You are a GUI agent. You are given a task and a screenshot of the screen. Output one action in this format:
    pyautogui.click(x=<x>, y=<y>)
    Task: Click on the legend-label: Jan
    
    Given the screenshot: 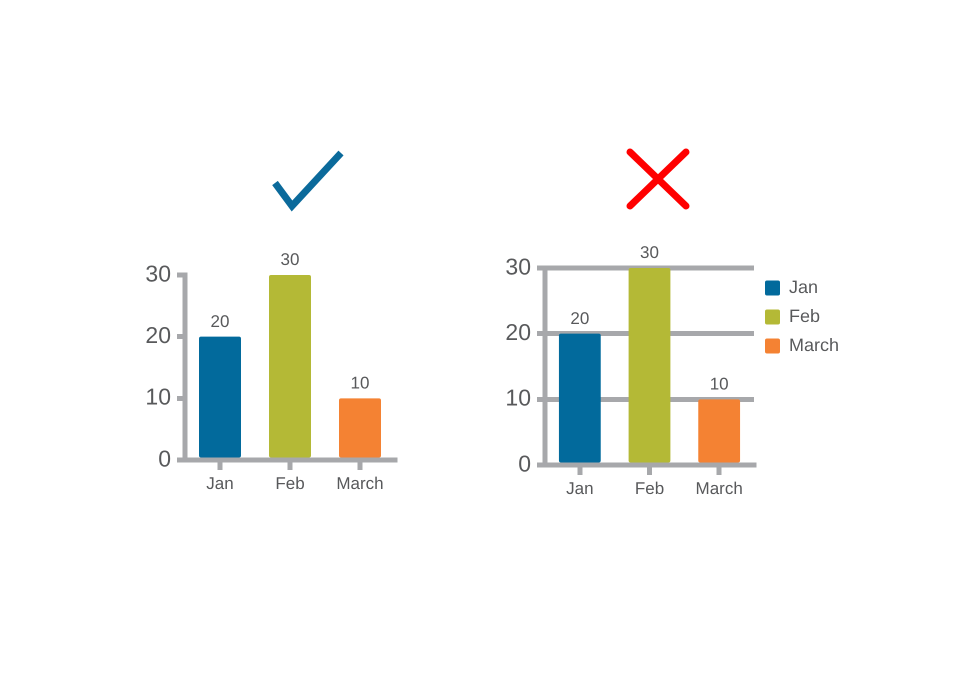 What is the action you would take?
    pyautogui.click(x=803, y=286)
    